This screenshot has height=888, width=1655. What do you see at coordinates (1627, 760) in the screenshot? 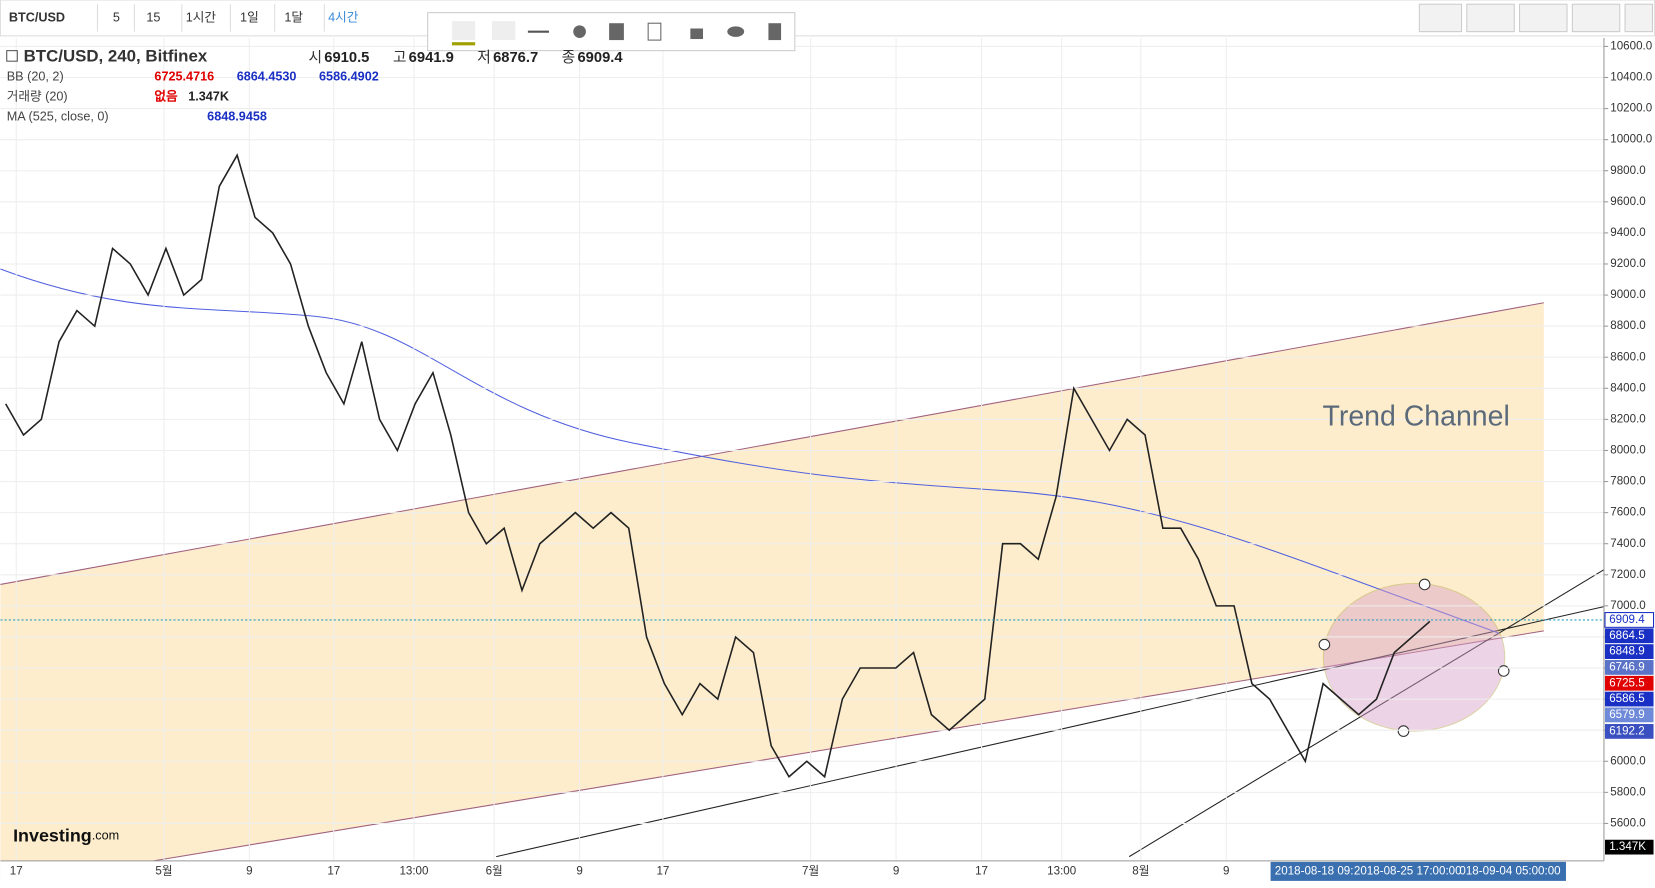
I see `y-tick-label: 6000.0` at bounding box center [1627, 760].